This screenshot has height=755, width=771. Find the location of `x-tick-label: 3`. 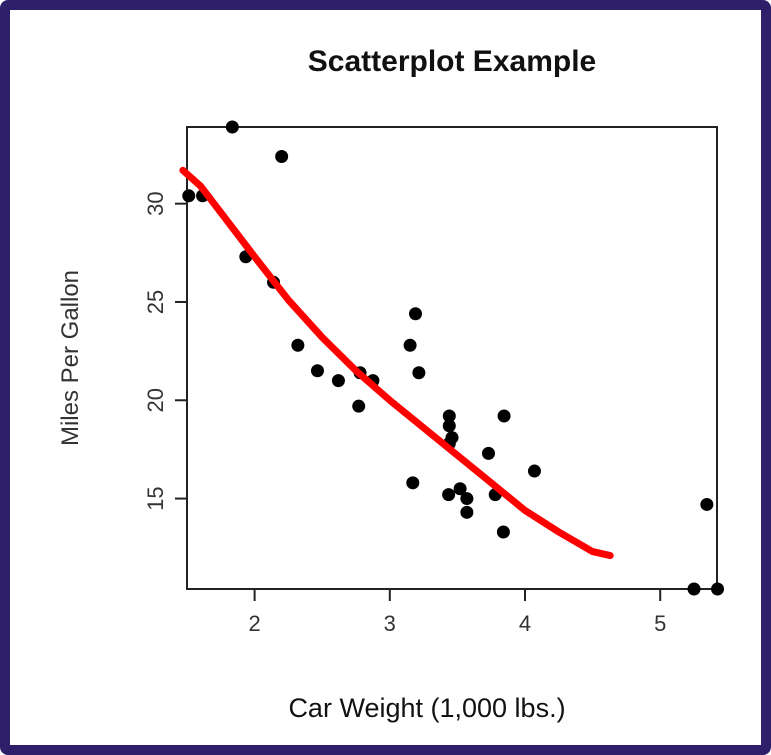

x-tick-label: 3 is located at coordinates (390, 623).